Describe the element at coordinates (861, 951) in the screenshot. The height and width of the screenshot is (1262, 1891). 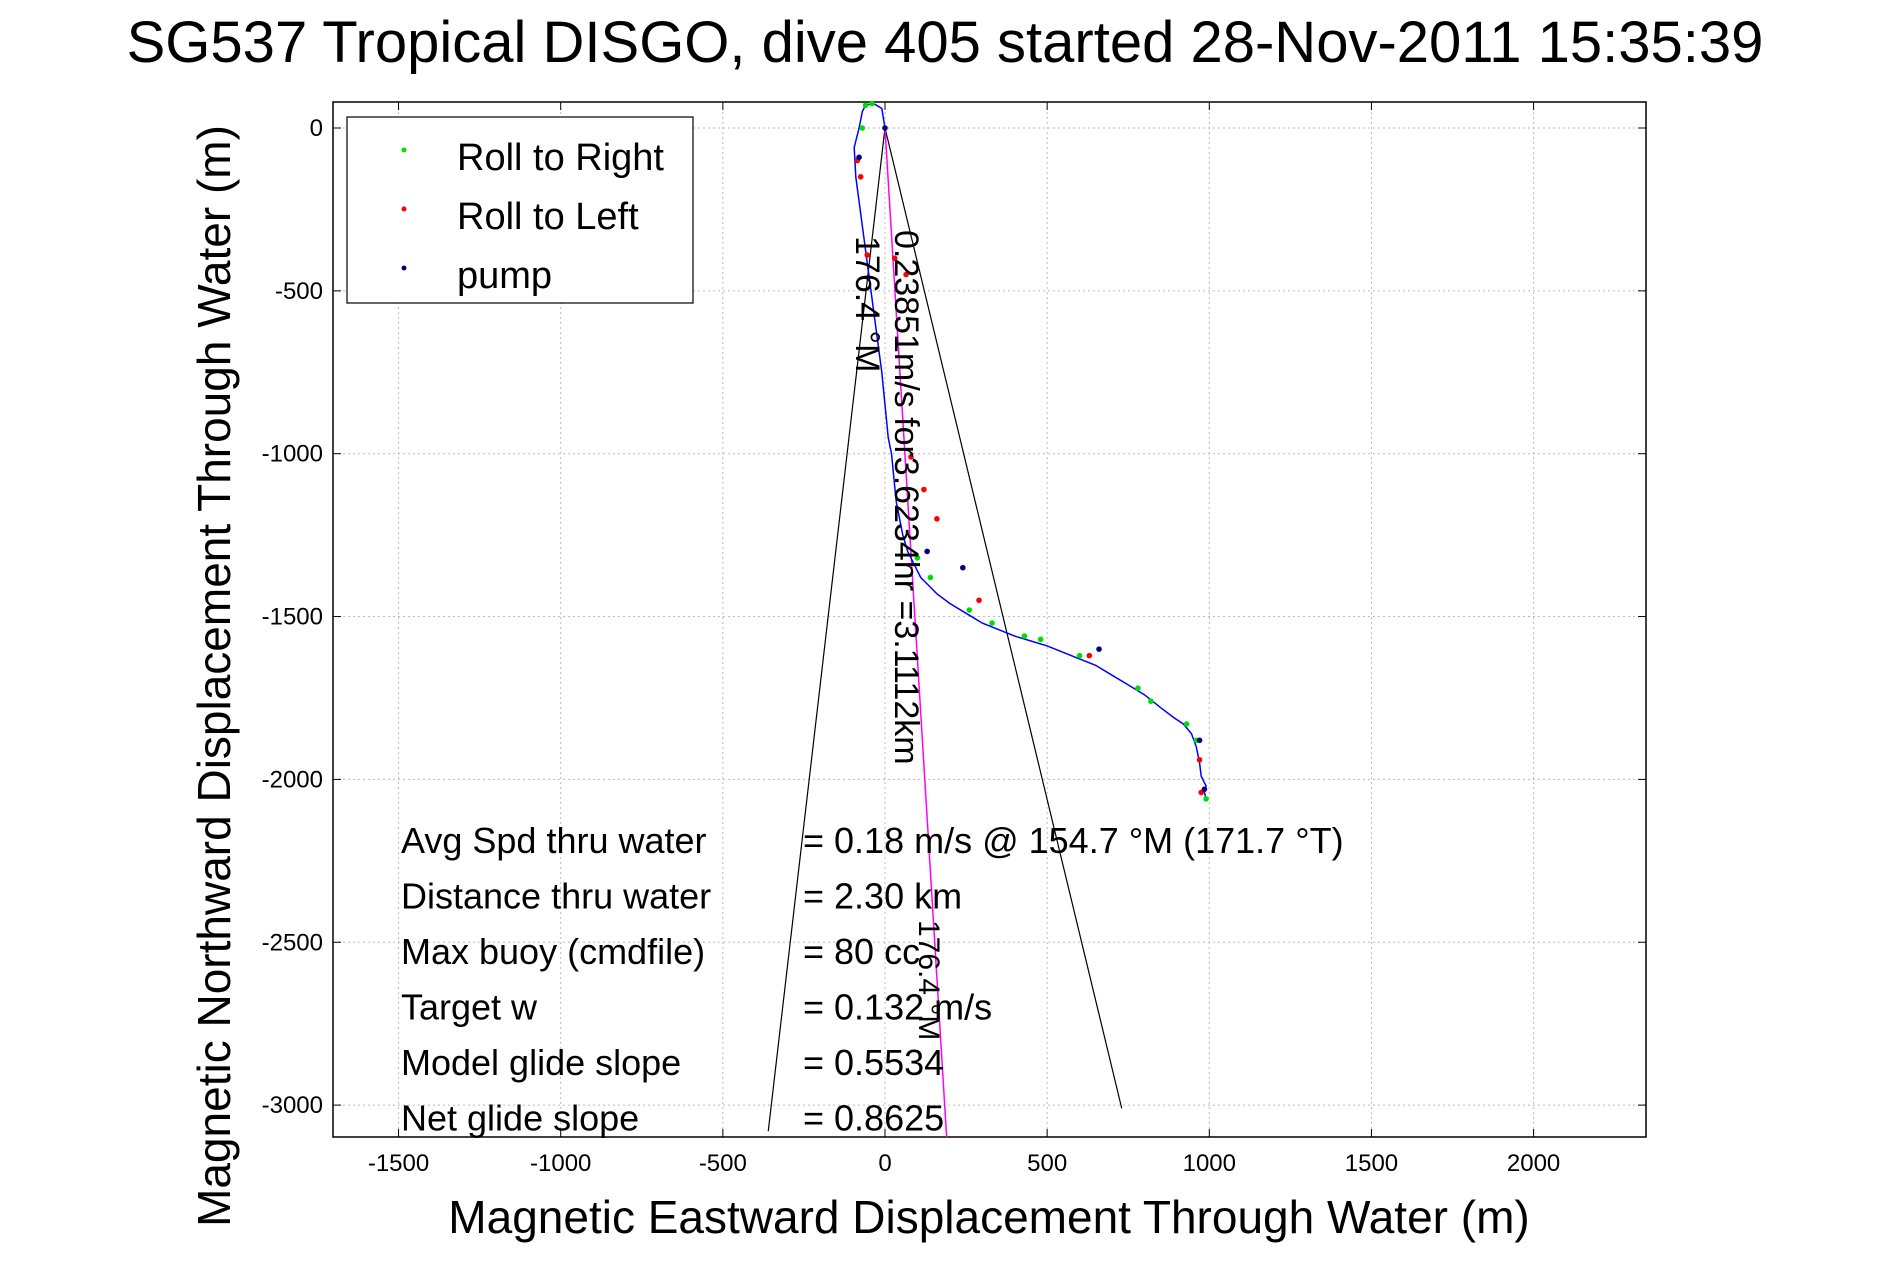
I see `annotation-value: = 80 cc` at that location.